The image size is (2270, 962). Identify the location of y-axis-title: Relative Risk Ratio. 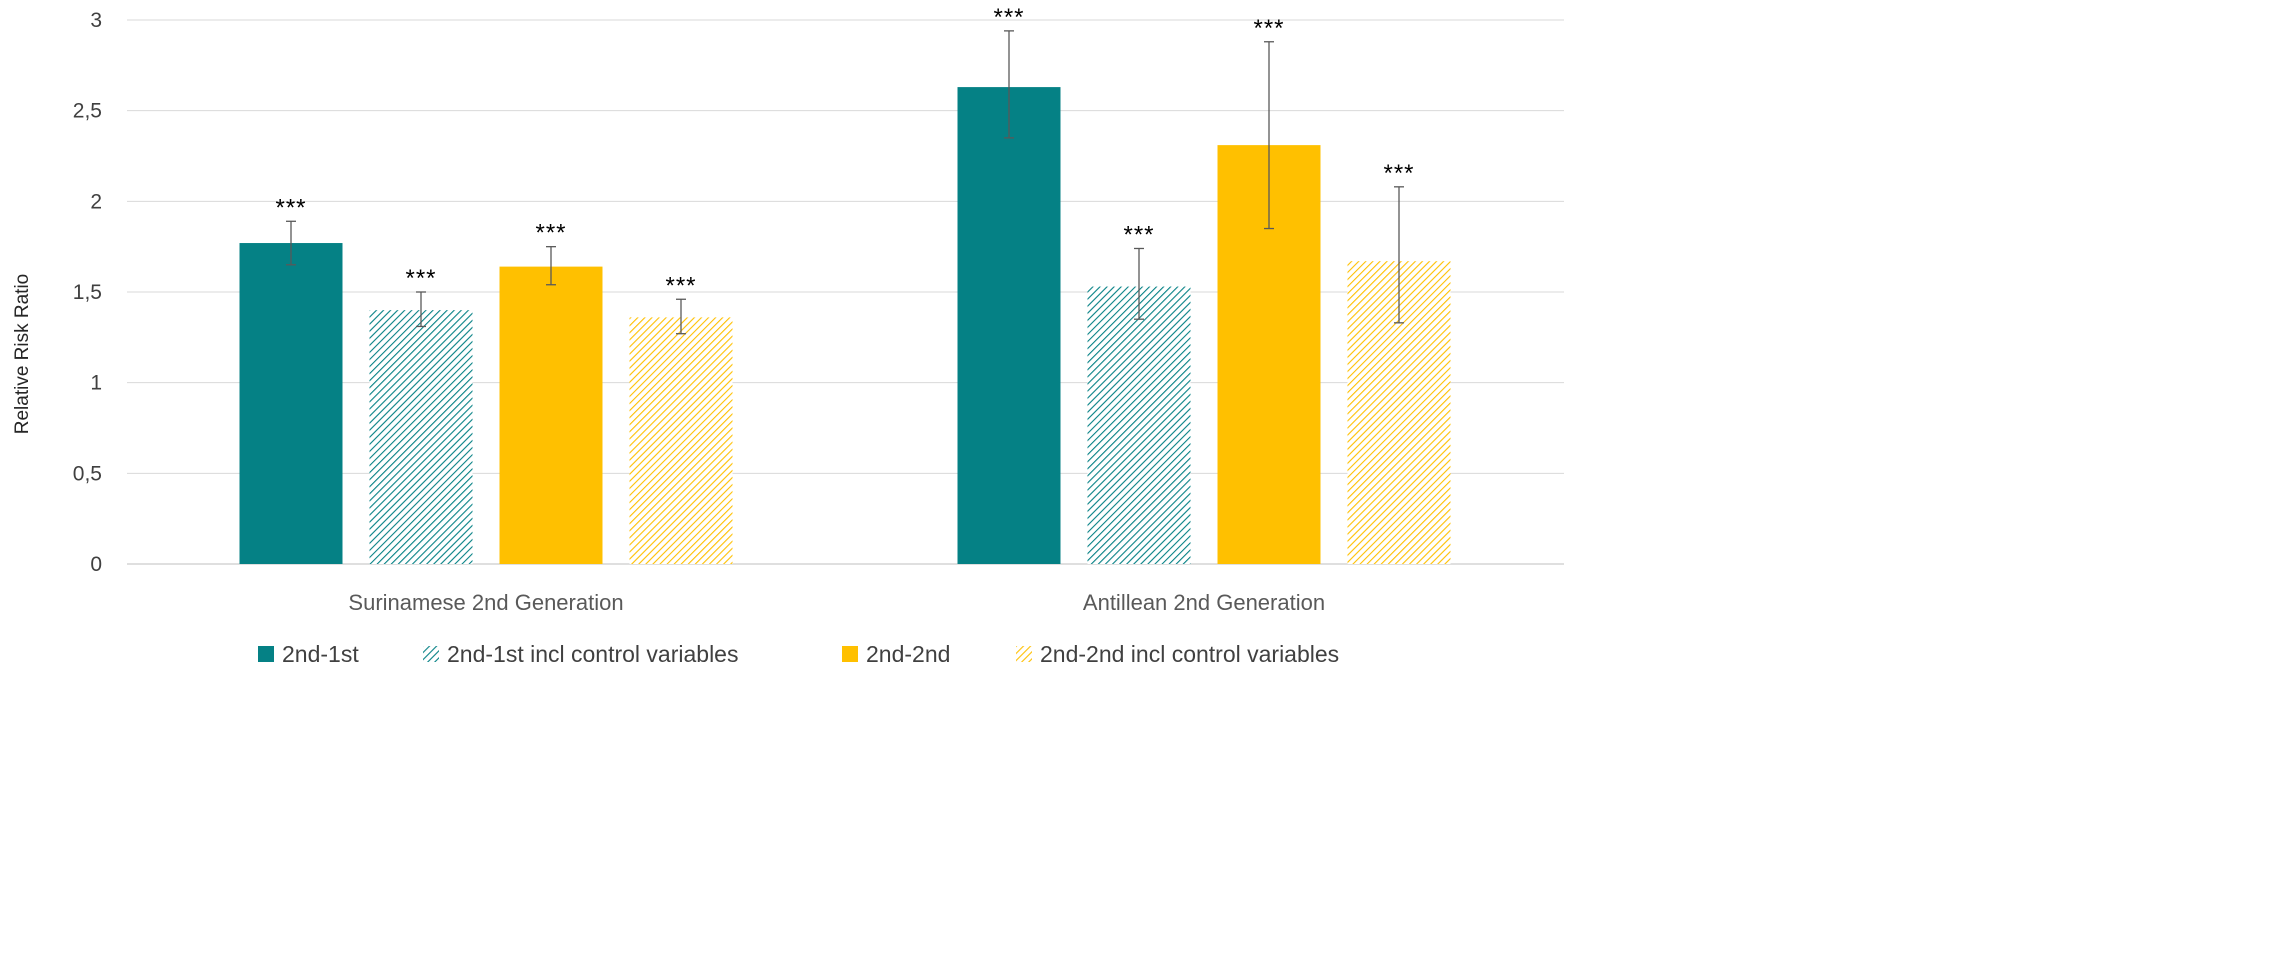
(22, 354).